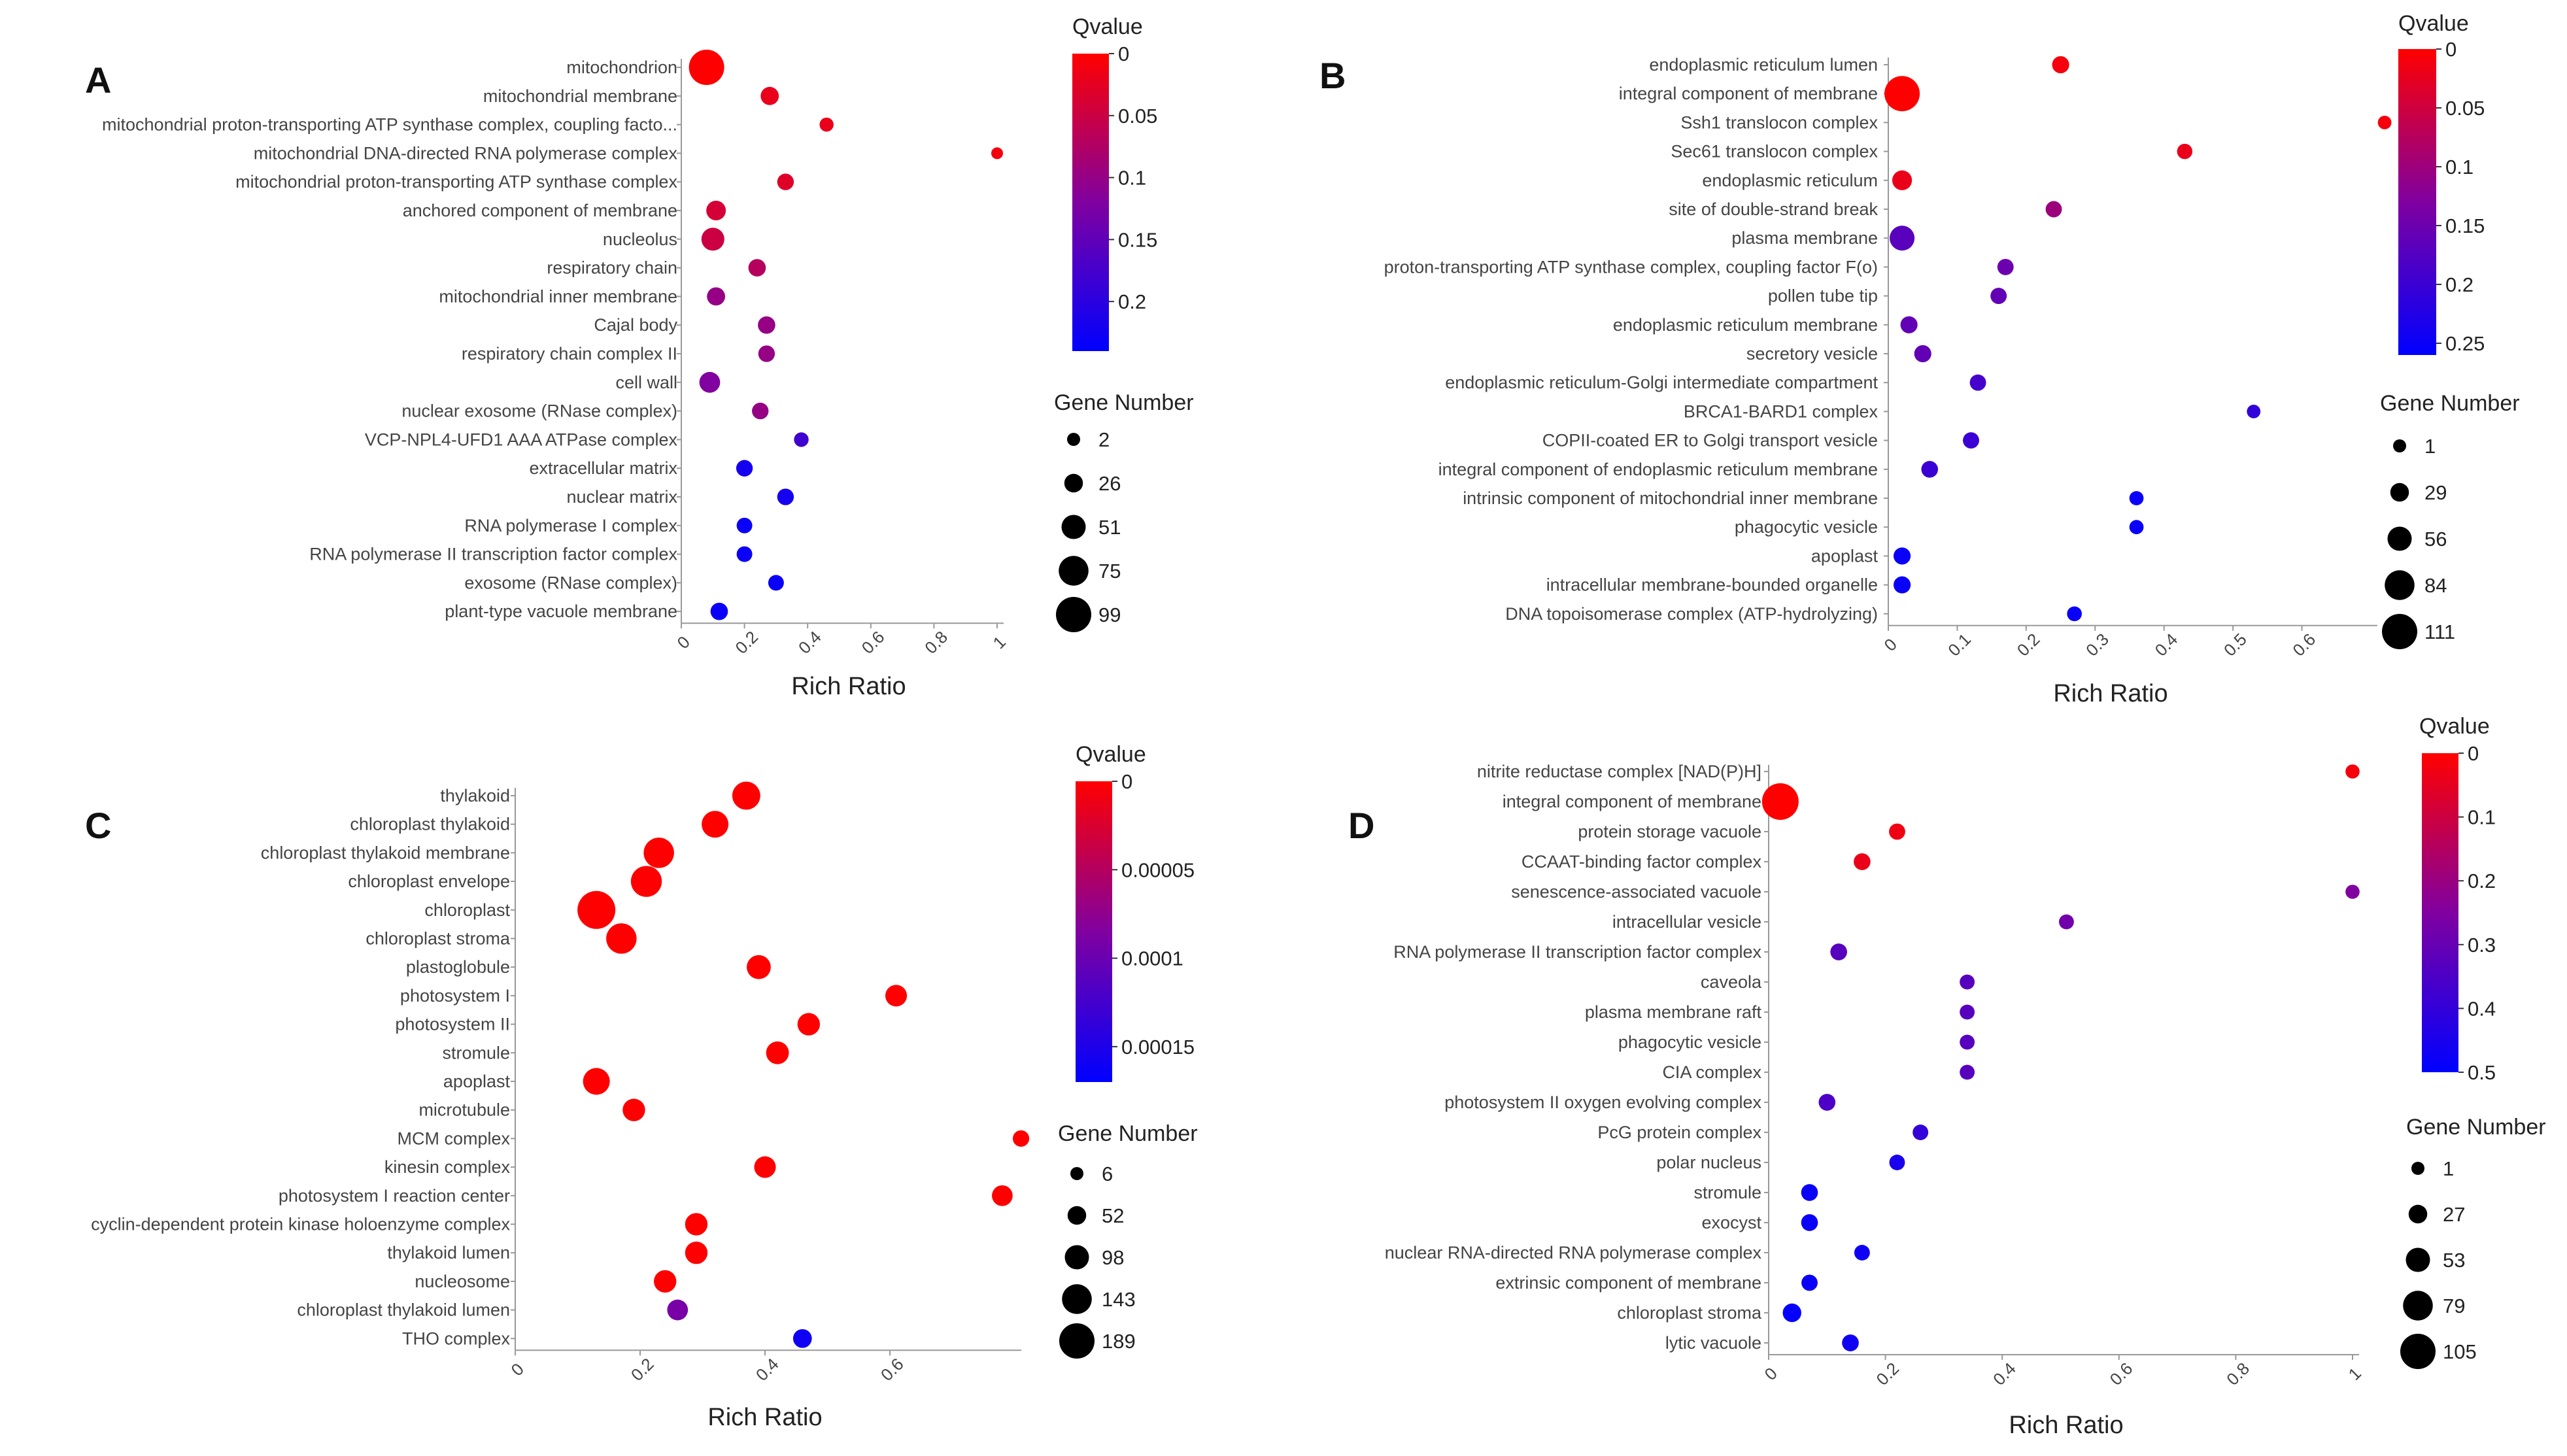 The width and height of the screenshot is (2567, 1456). What do you see at coordinates (1107, 1173) in the screenshot?
I see `panel-c-gene-legend-label: 6` at bounding box center [1107, 1173].